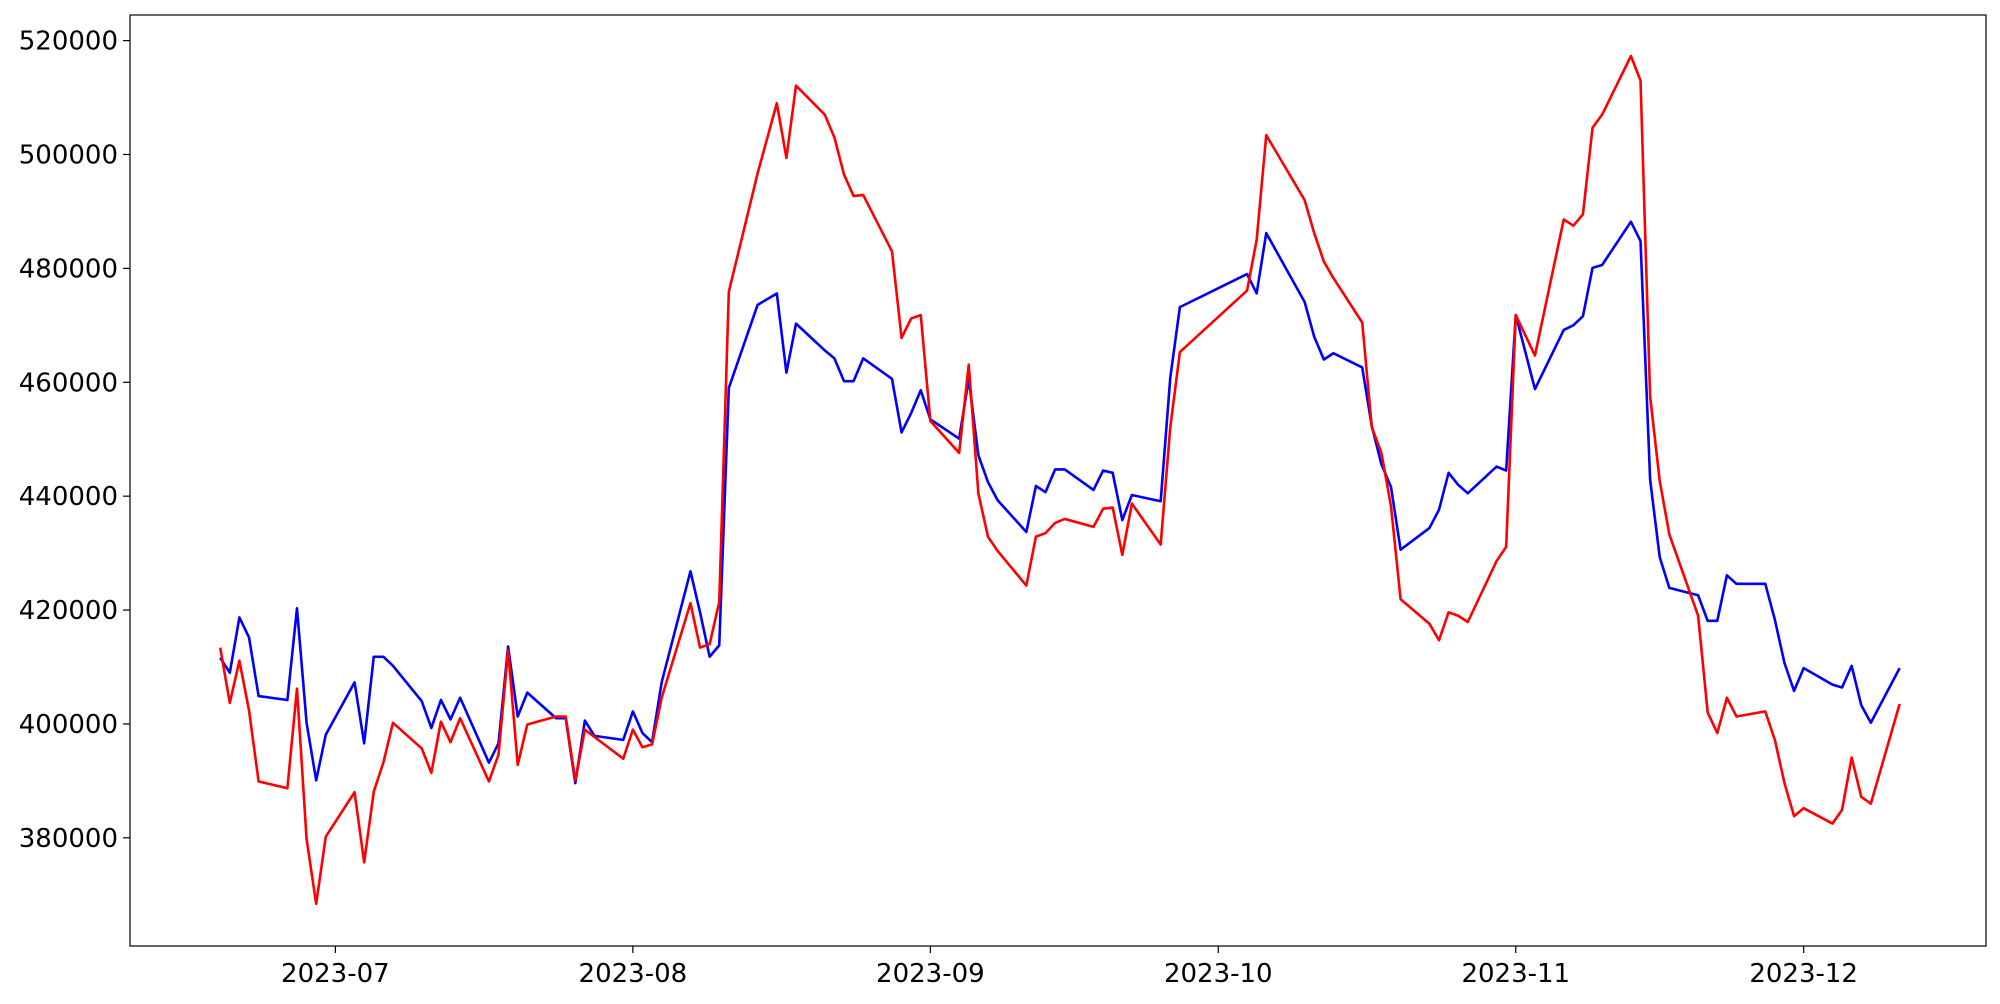 The image size is (2000, 1004). I want to click on x-tick-label: 2023-07, so click(335, 974).